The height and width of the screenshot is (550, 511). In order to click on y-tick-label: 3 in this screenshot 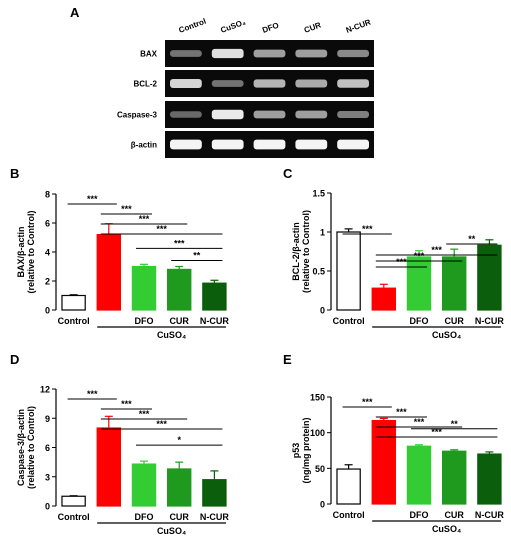, I will do `click(47, 477)`.